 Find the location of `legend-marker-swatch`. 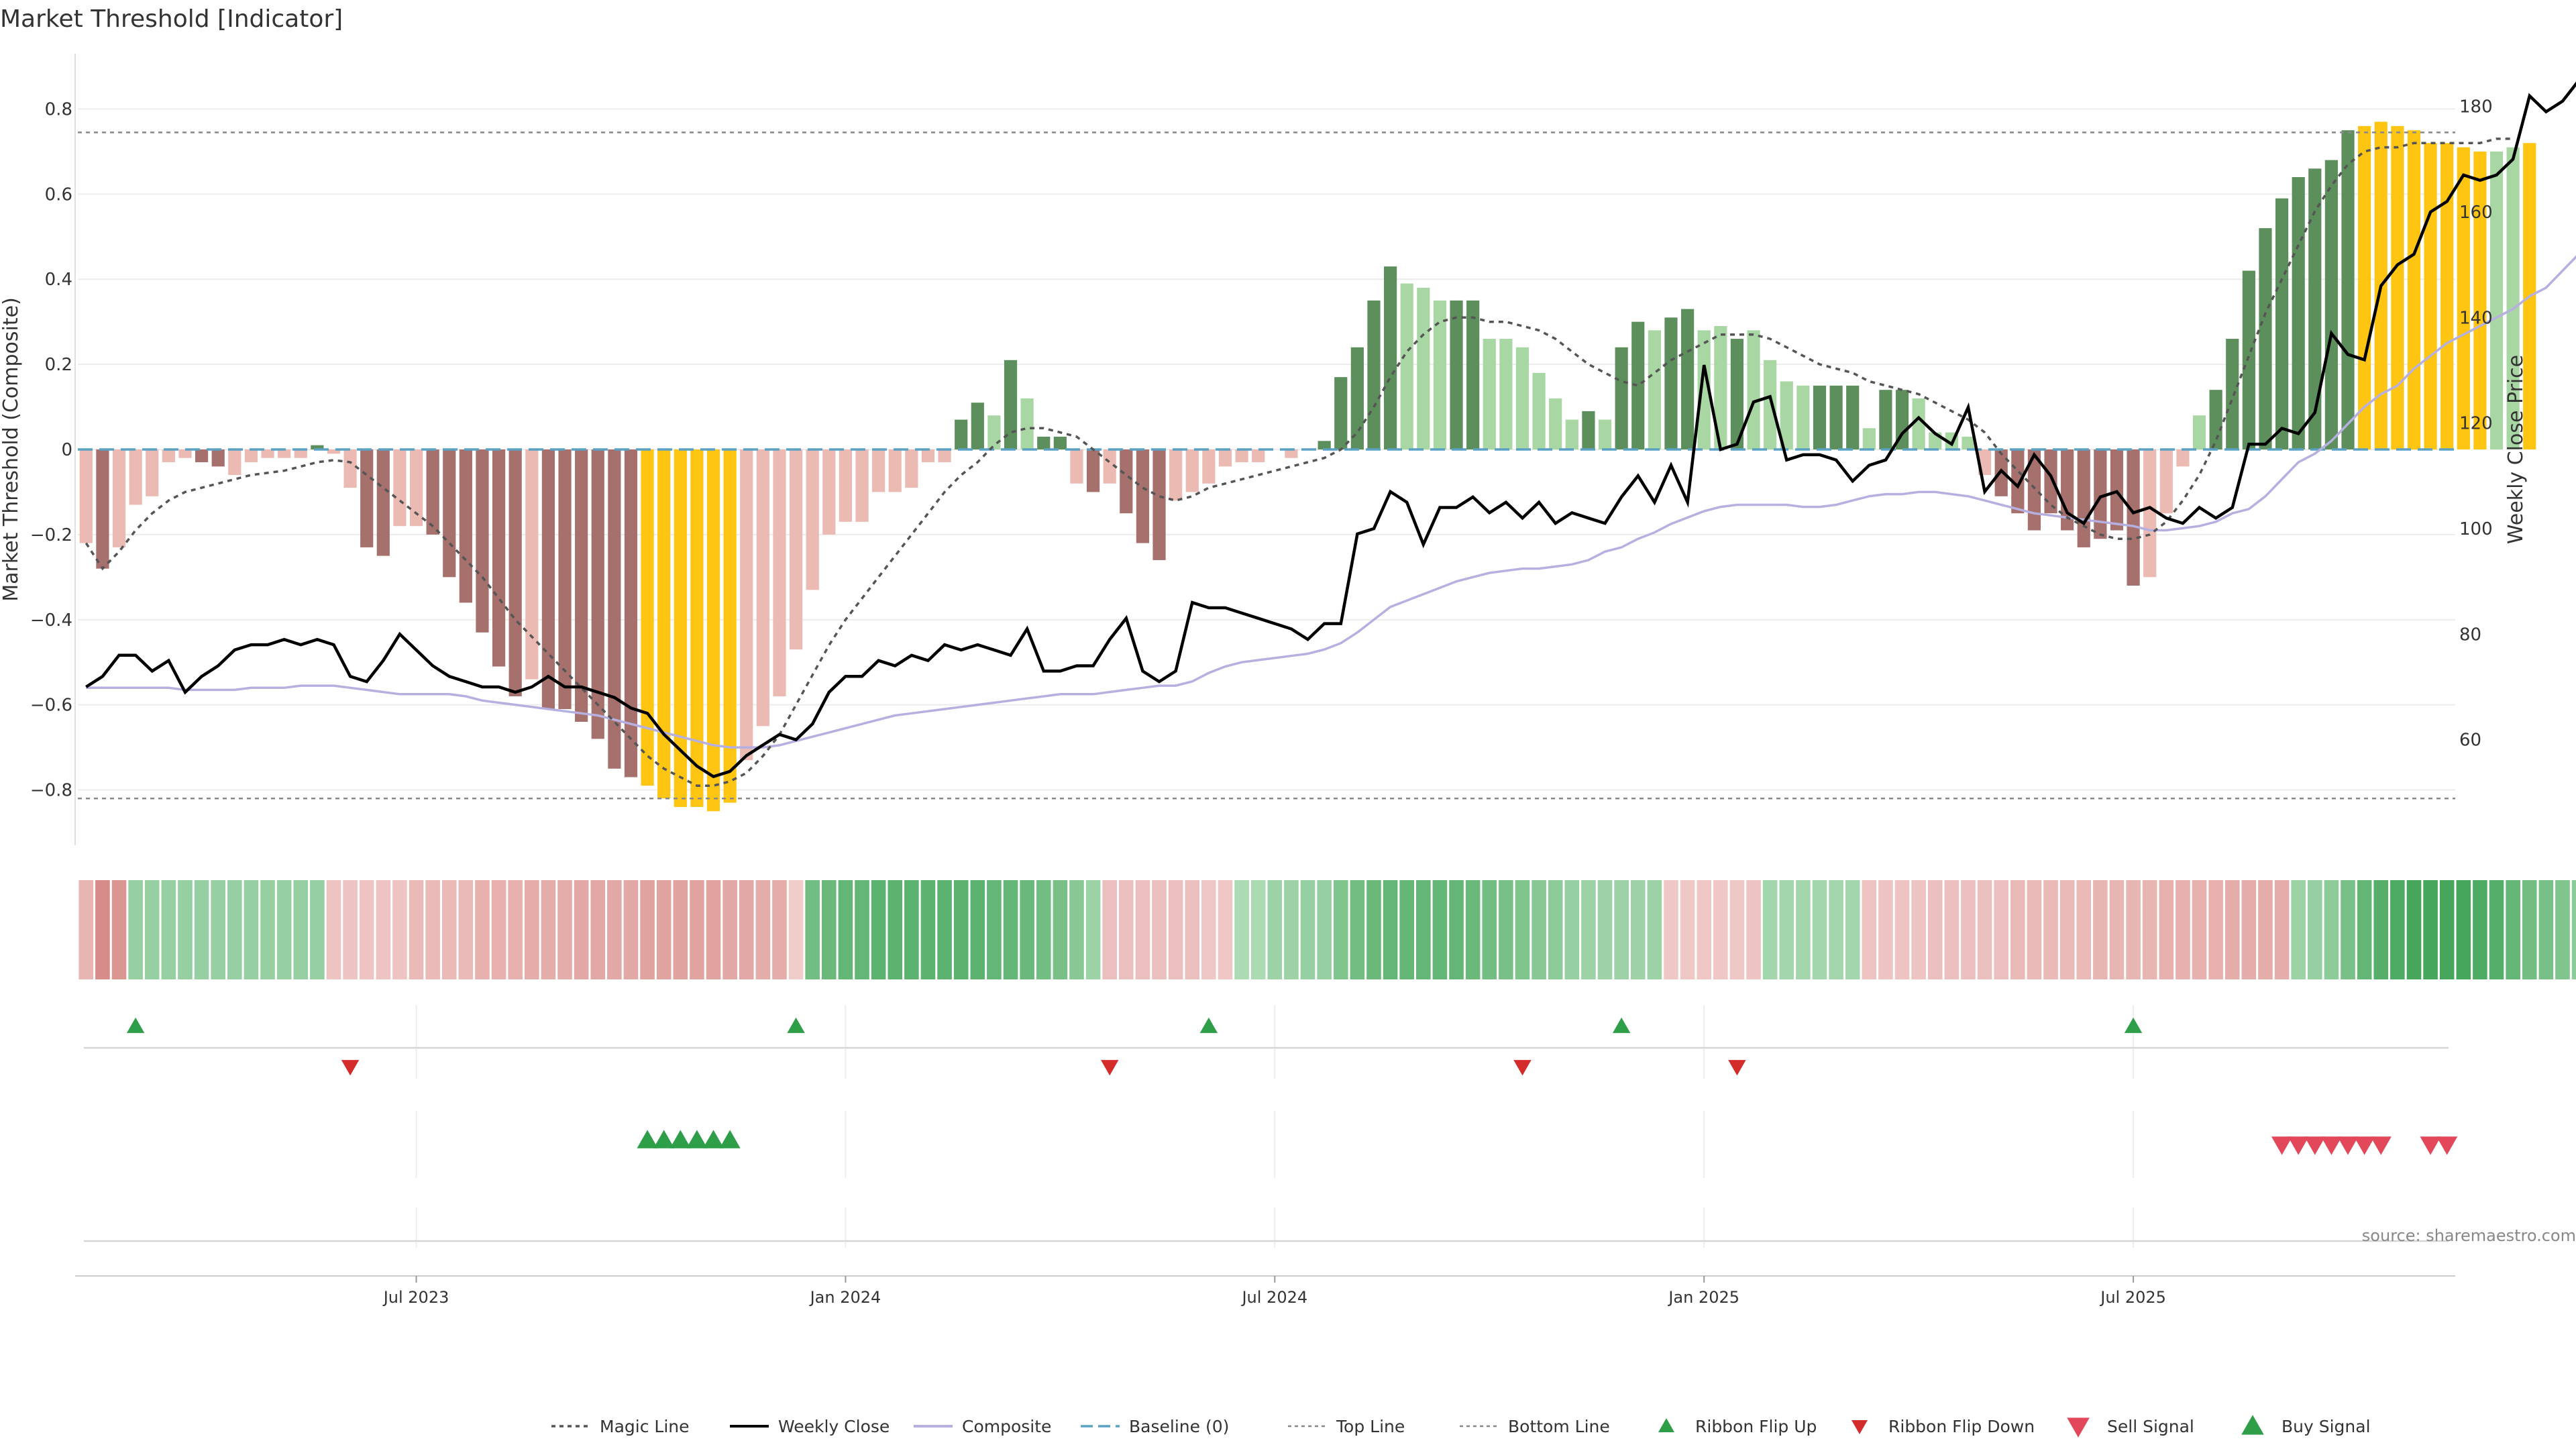

legend-marker-swatch is located at coordinates (2252, 1425).